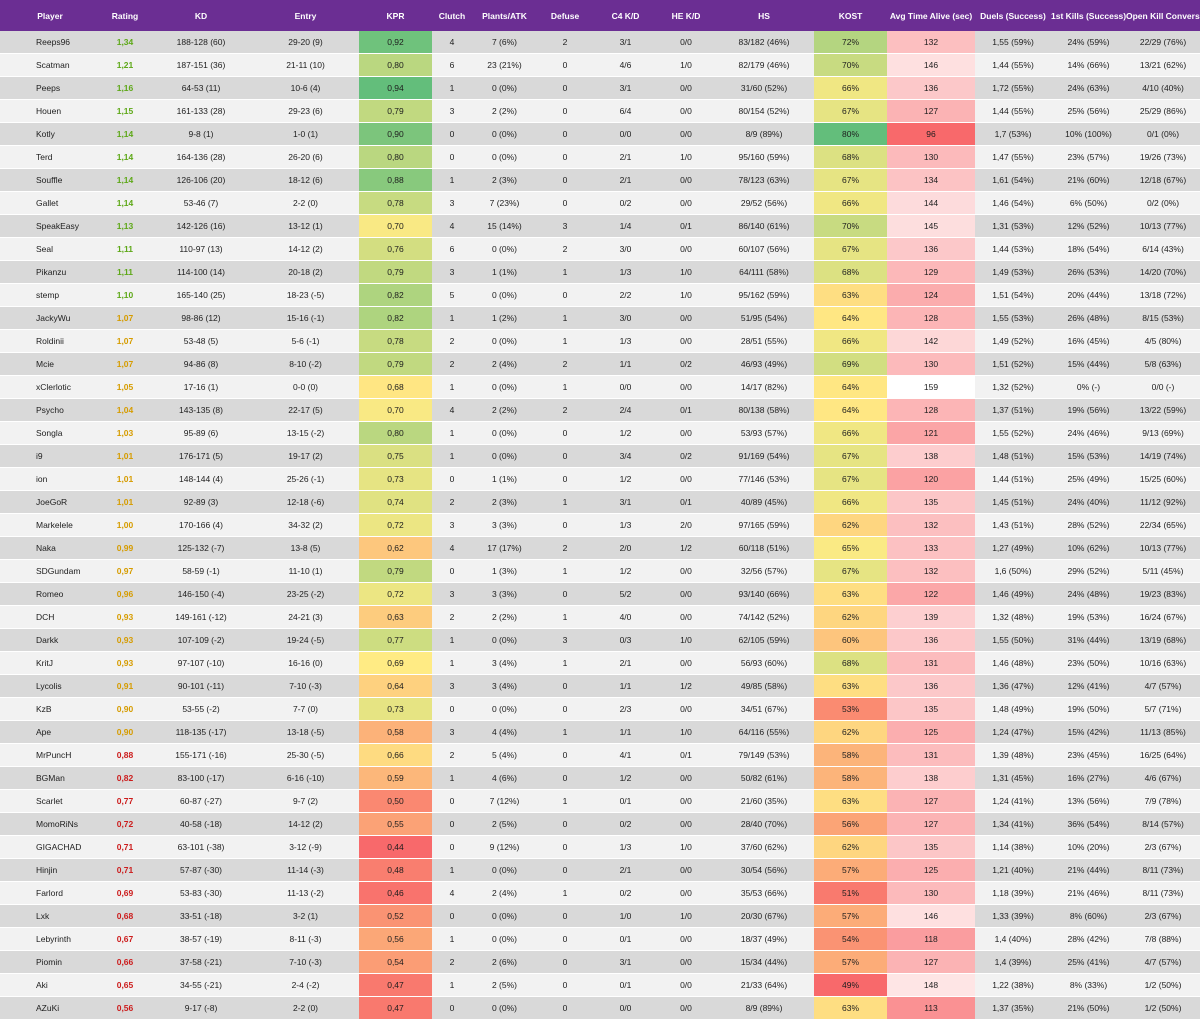  I want to click on cell-kd: 60-87 (-27), so click(201, 801).